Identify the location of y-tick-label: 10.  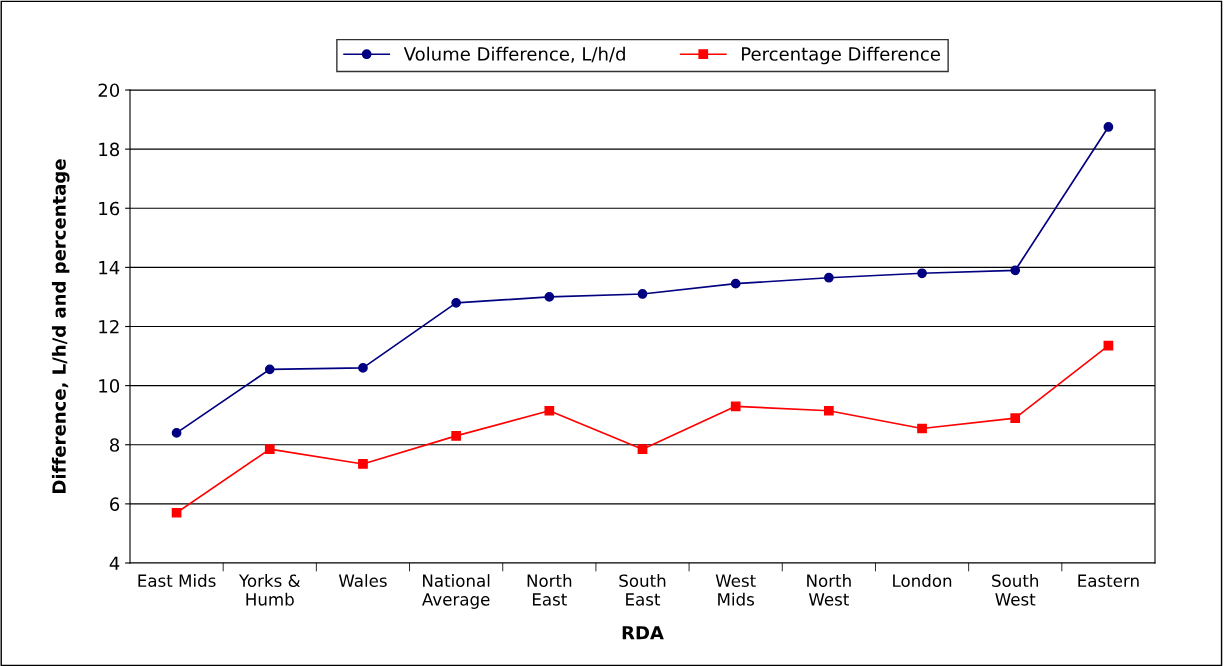
(109, 386).